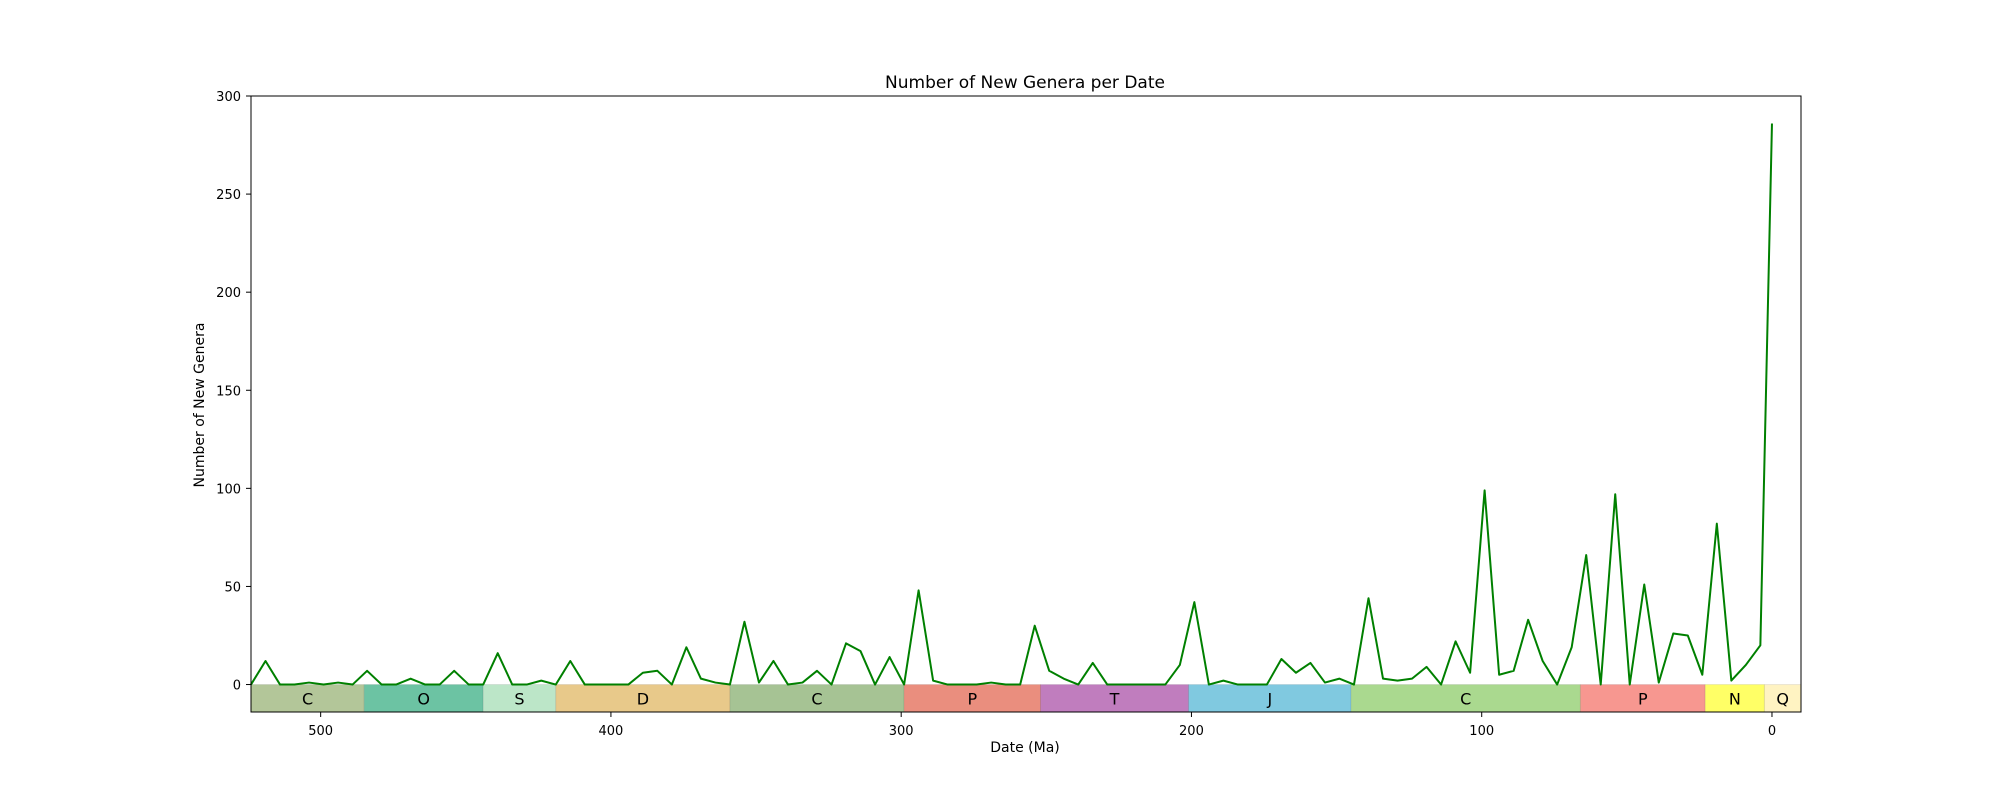 This screenshot has width=2000, height=800. Describe the element at coordinates (816, 698) in the screenshot. I see `period-label-4: C` at that location.